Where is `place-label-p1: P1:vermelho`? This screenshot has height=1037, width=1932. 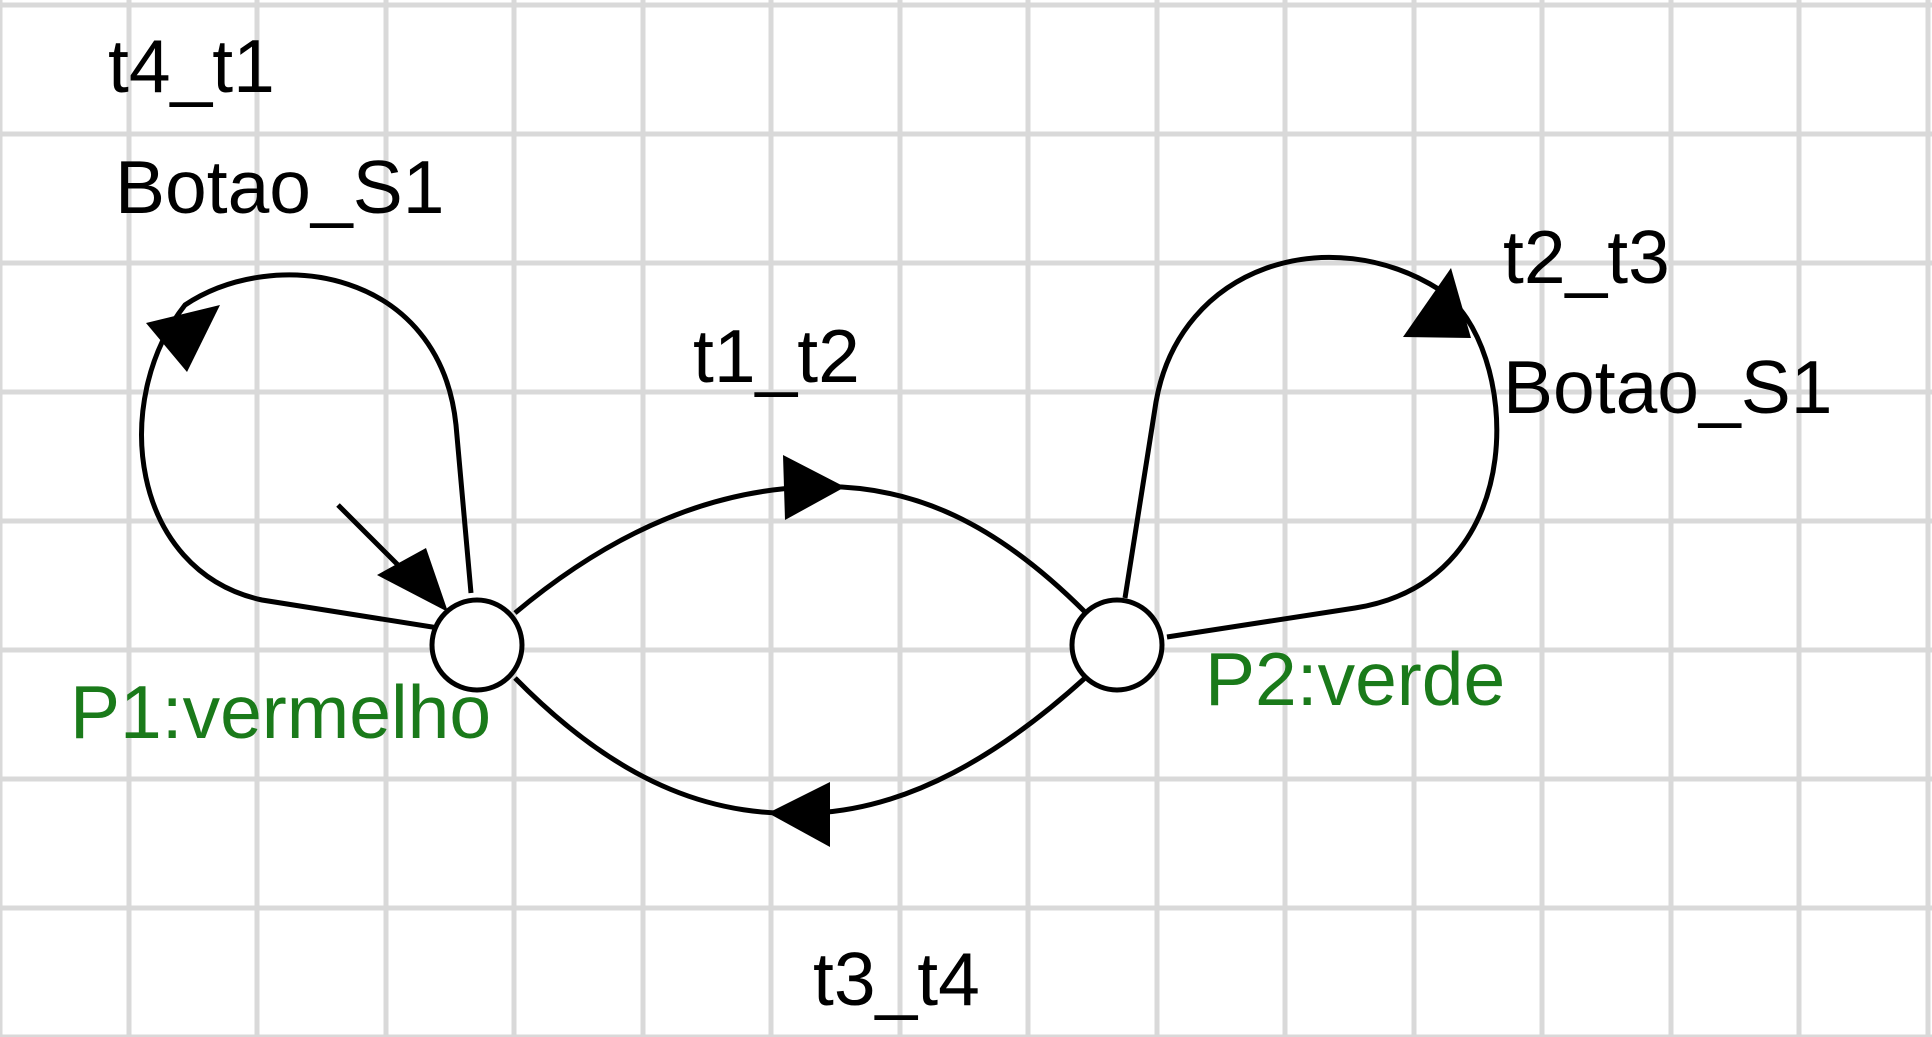
place-label-p1: P1:vermelho is located at coordinates (280, 712).